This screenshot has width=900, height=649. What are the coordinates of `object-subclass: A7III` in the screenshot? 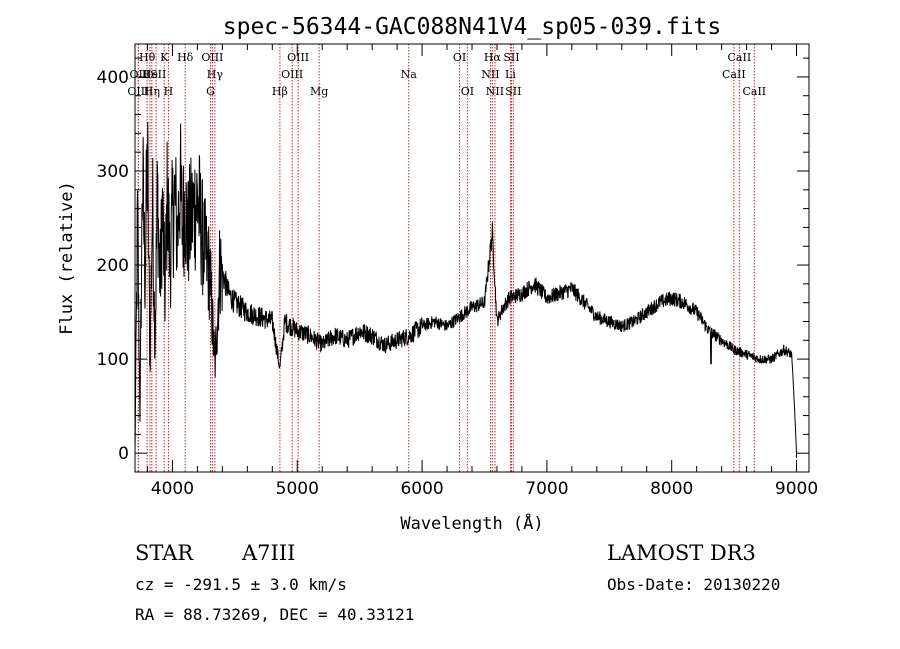 It's located at (268, 553).